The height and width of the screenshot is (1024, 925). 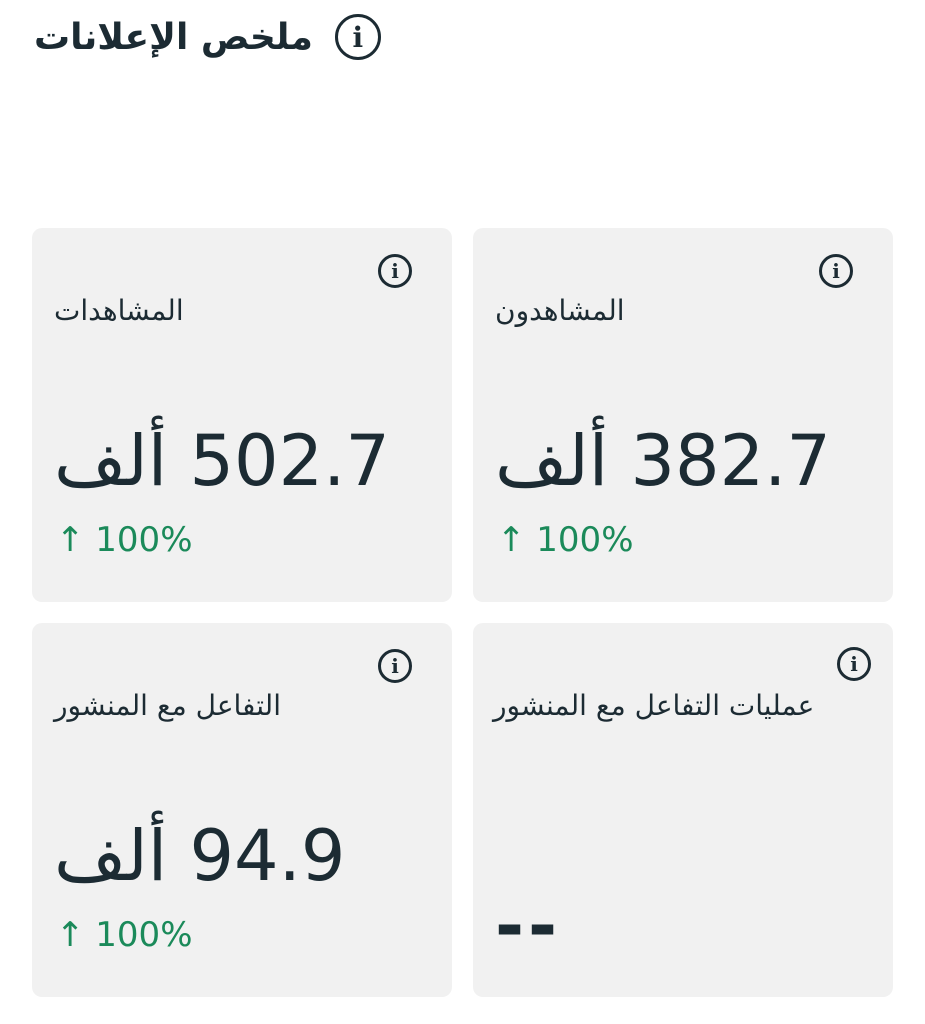 I want to click on metric-value: --, so click(x=528, y=926).